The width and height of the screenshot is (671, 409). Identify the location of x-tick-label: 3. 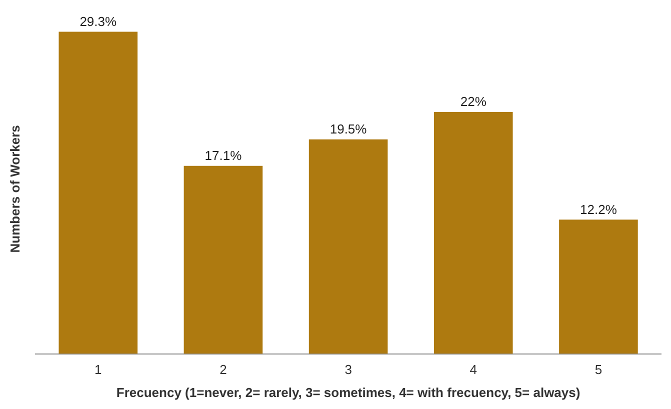
(348, 370).